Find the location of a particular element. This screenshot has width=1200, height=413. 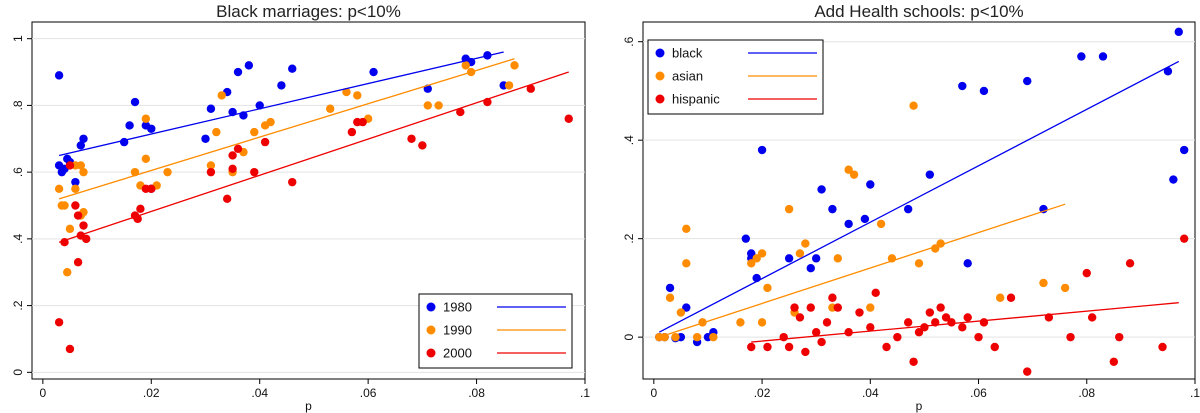

legend-marker-asian is located at coordinates (660, 76).